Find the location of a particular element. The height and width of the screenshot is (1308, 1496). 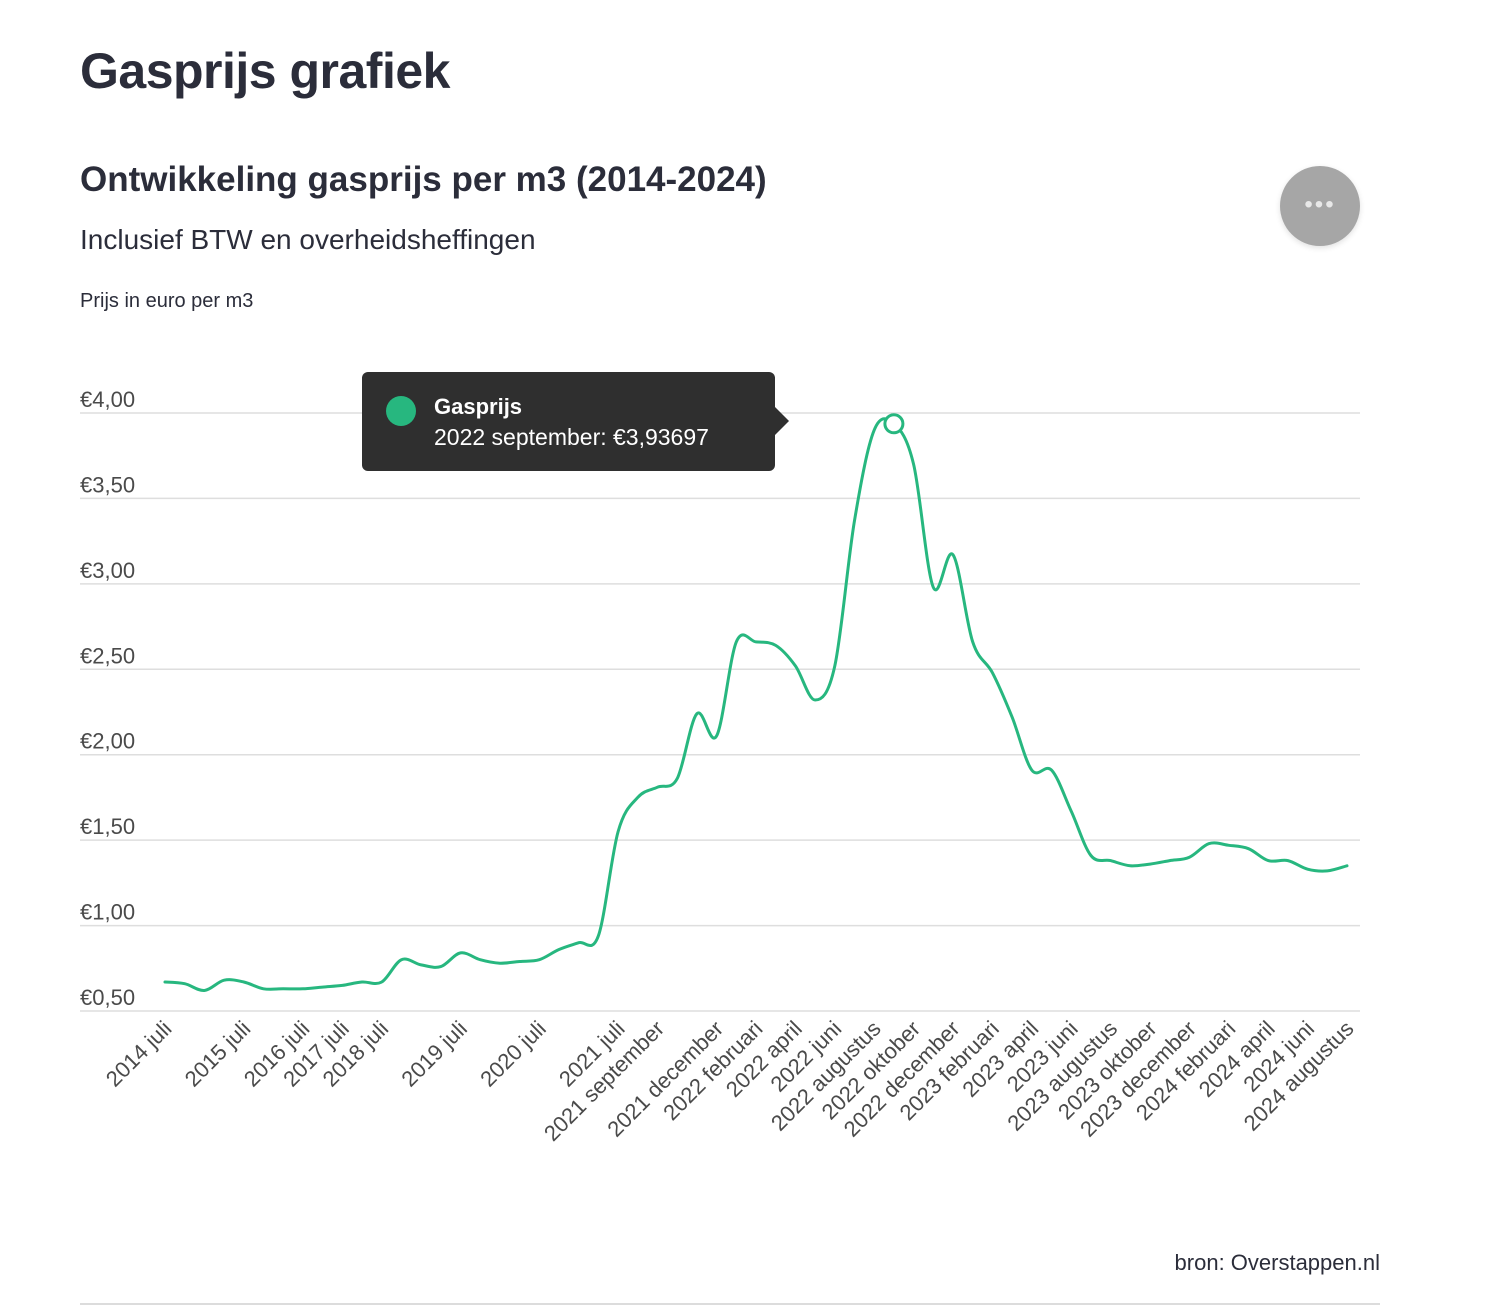

page-title: Gasprijs grafiek is located at coordinates (265, 71).